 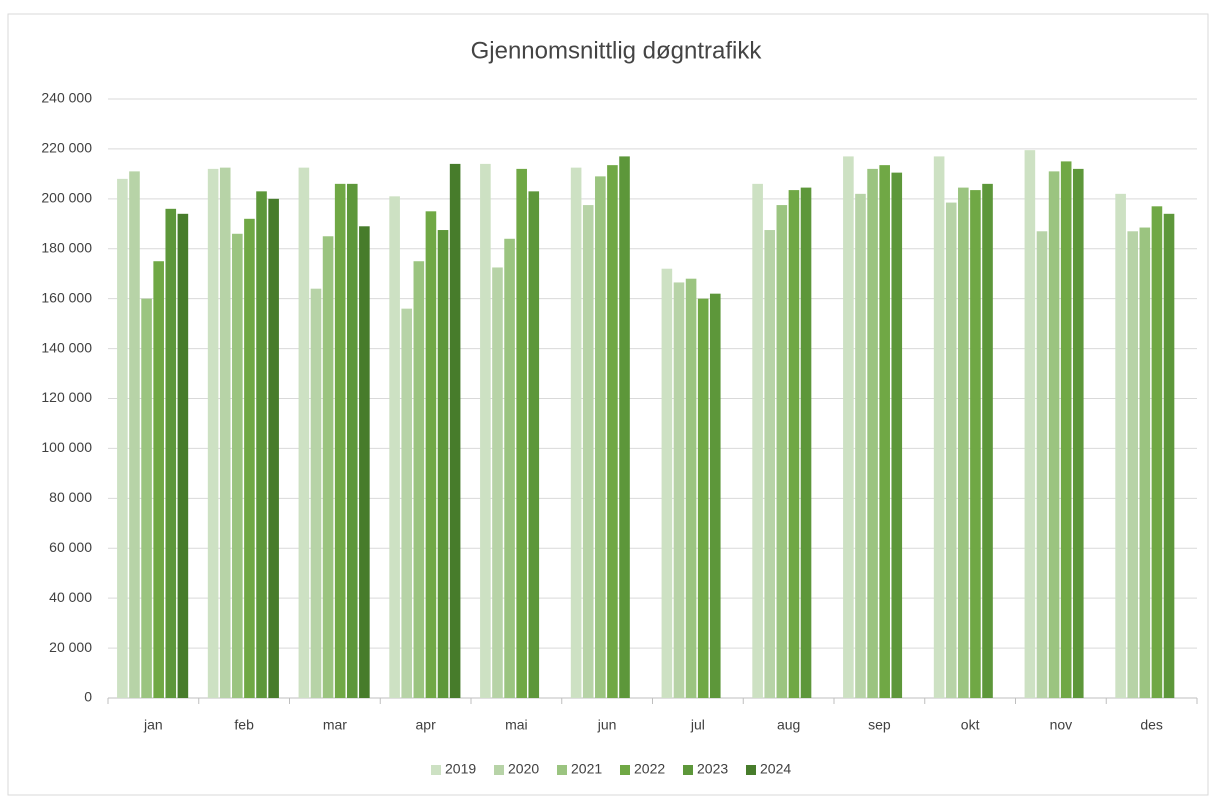 I want to click on y-tick-label: 220 000, so click(x=66, y=148).